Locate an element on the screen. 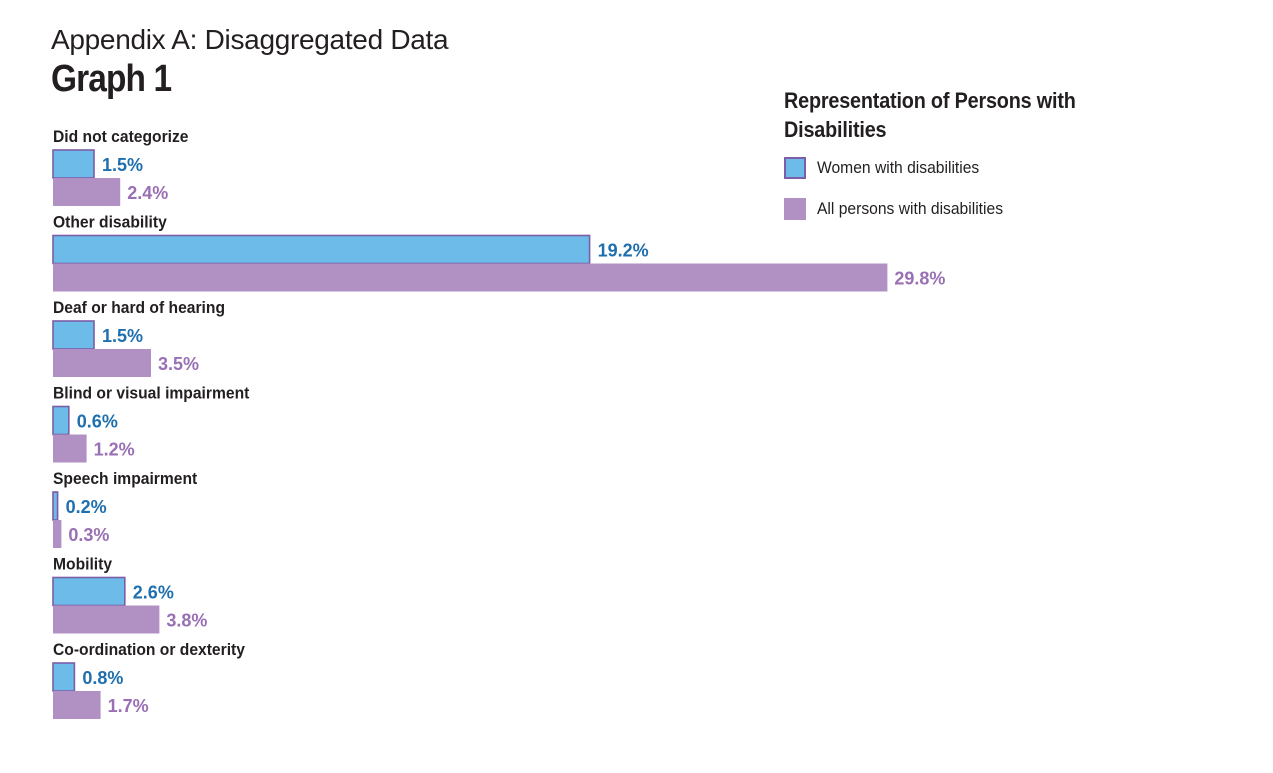 This screenshot has height=773, width=1273. bar-women-did-not-categorize is located at coordinates (73, 164).